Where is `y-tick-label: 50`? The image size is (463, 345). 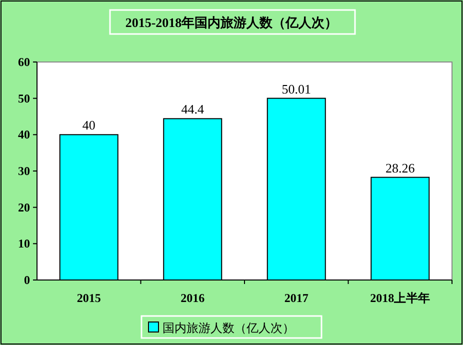
y-tick-label: 50 is located at coordinates (24, 98).